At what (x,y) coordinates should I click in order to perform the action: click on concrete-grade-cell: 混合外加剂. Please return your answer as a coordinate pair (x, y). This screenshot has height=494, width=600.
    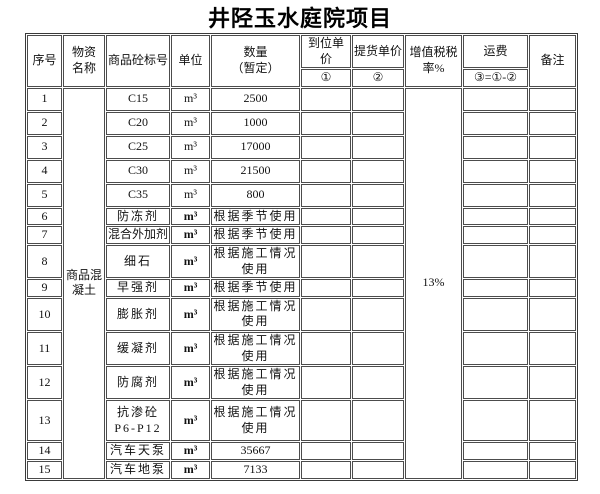
    Looking at the image, I should click on (138, 235).